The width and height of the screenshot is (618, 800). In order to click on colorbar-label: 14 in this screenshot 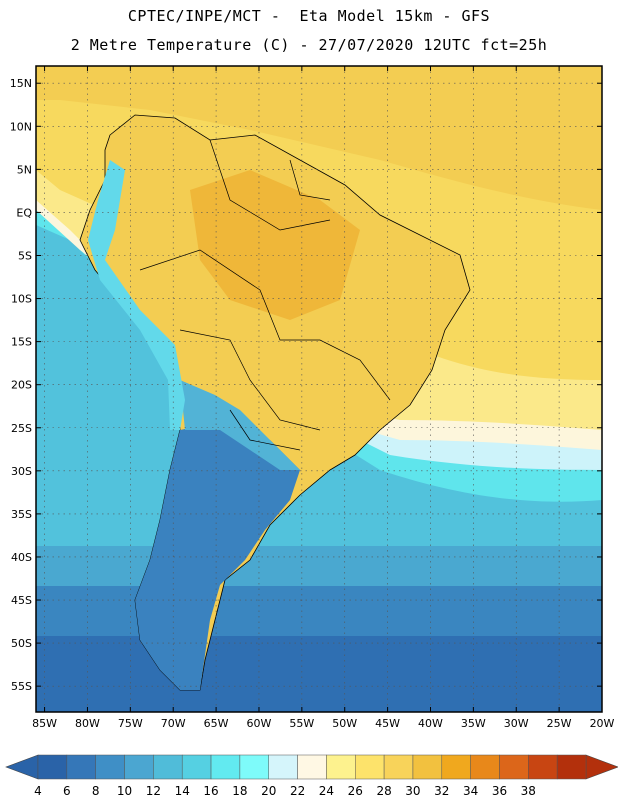, I will do `click(182, 791)`.